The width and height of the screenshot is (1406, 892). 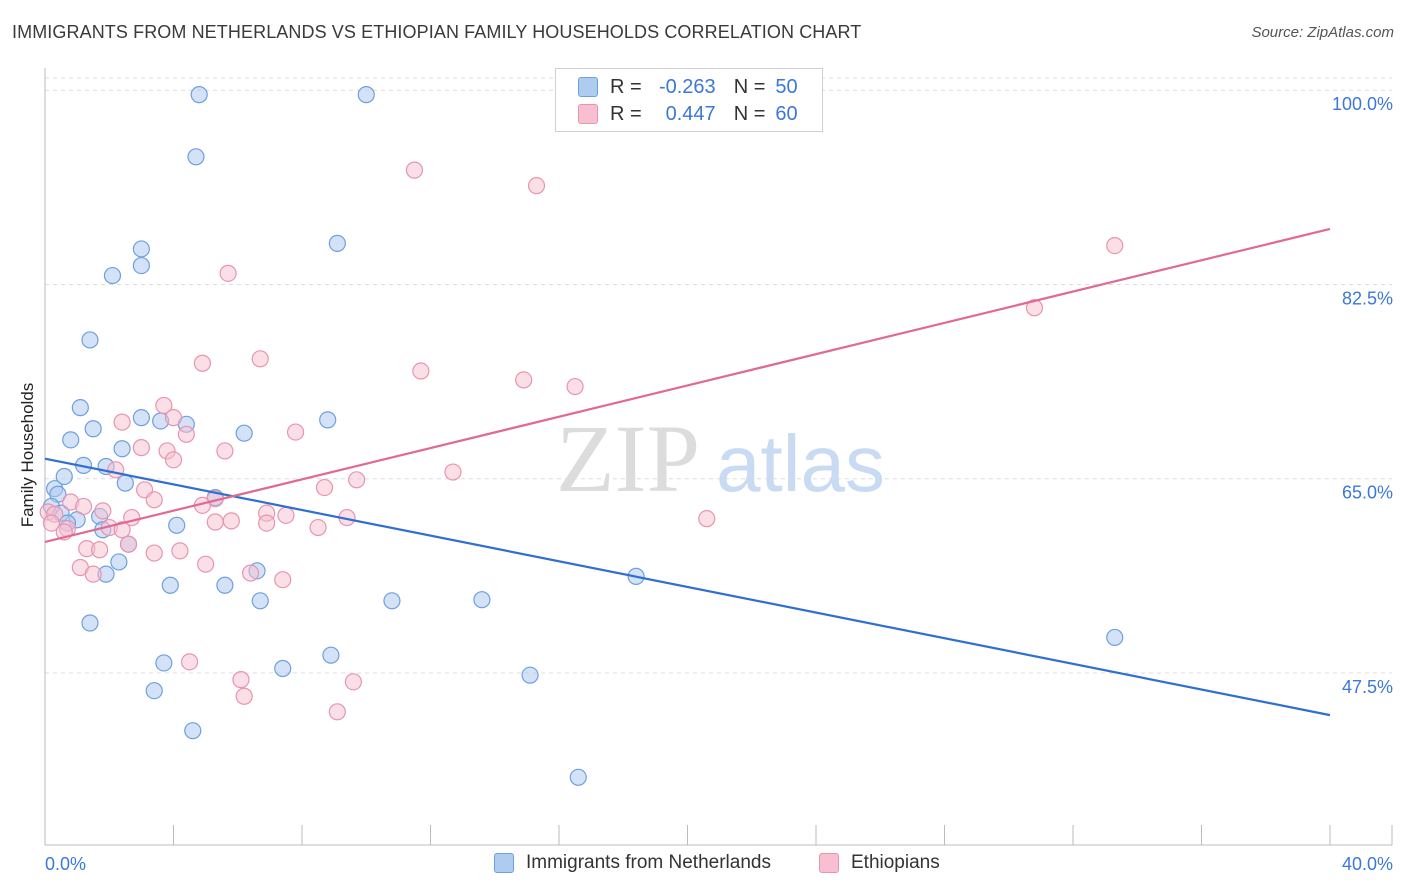 What do you see at coordinates (1362, 395) in the screenshot?
I see `y-tick-labels: 47.5% 65.0% 82.5% 100.0%` at bounding box center [1362, 395].